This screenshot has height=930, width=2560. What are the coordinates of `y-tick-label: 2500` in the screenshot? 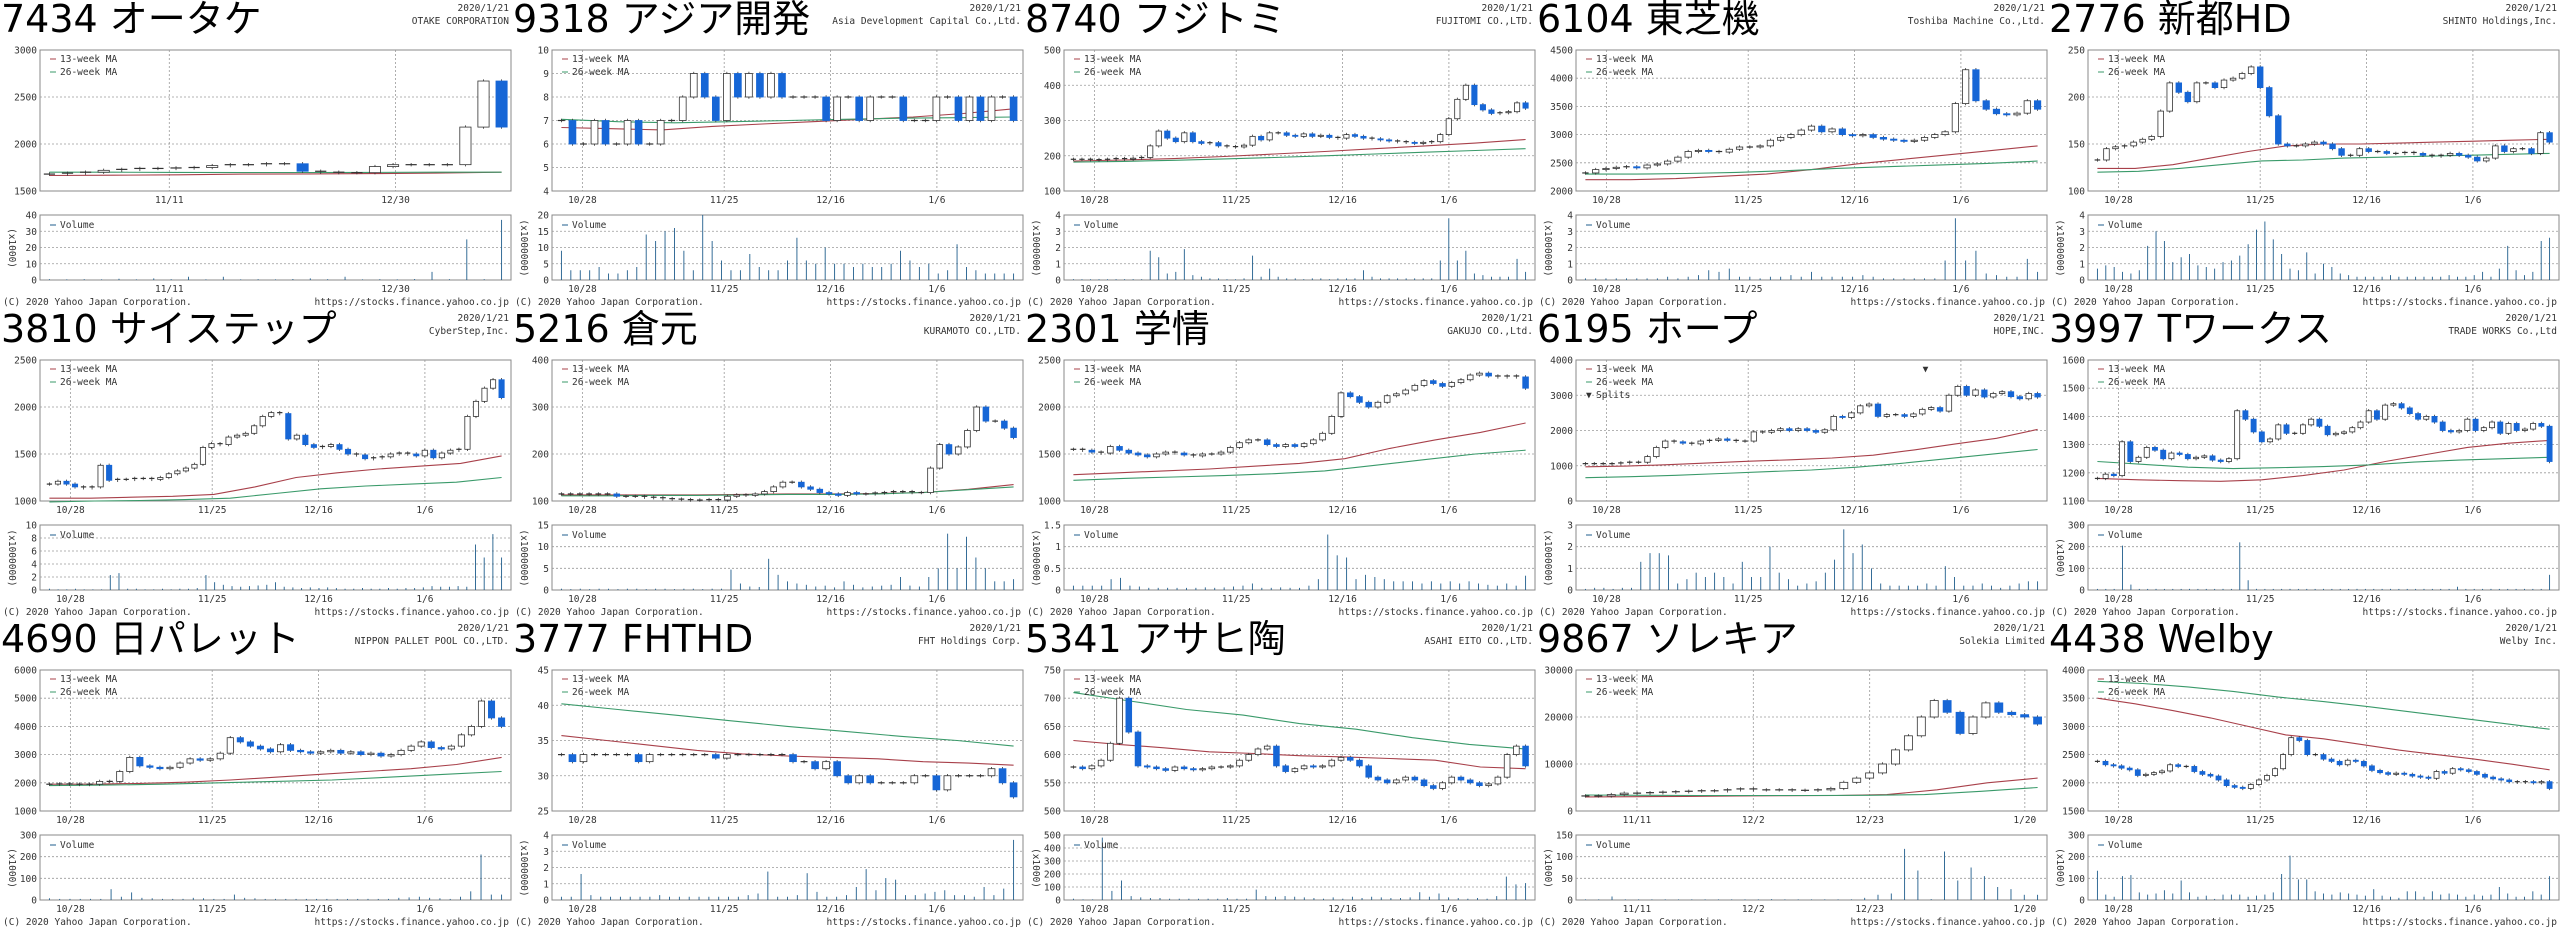 It's located at (1049, 361).